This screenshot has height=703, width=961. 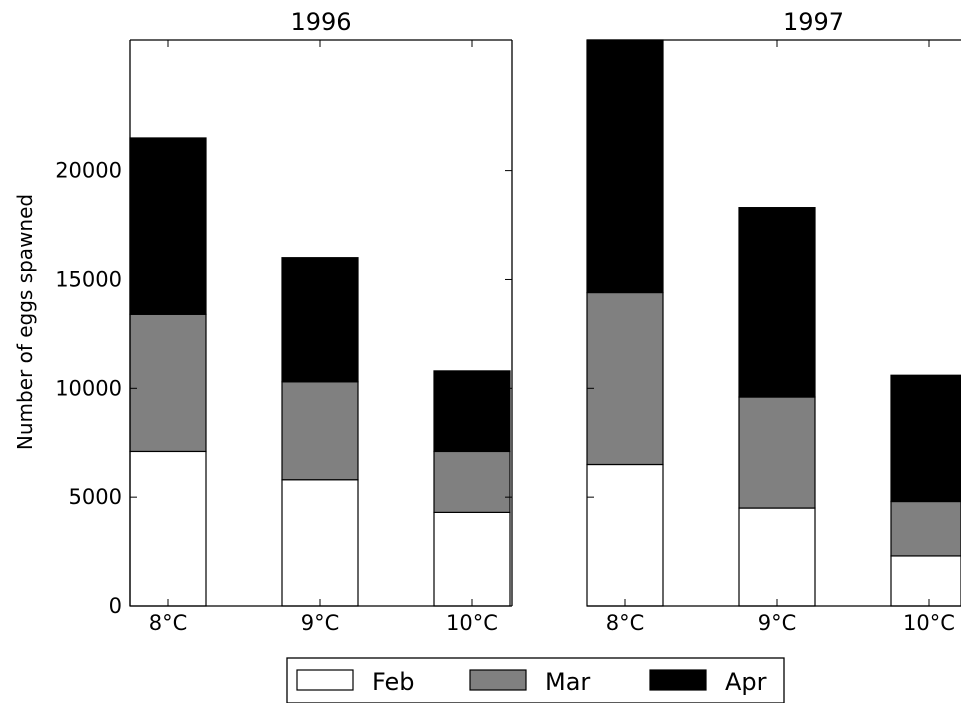 I want to click on bar-1996-10°C-Mar, so click(x=472, y=481).